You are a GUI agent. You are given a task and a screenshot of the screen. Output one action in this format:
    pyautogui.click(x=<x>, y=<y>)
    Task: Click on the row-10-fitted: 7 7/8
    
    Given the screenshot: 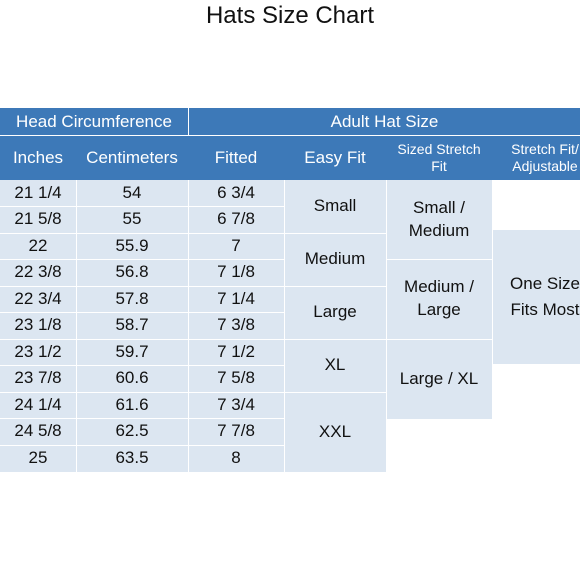 What is the action you would take?
    pyautogui.click(x=236, y=431)
    